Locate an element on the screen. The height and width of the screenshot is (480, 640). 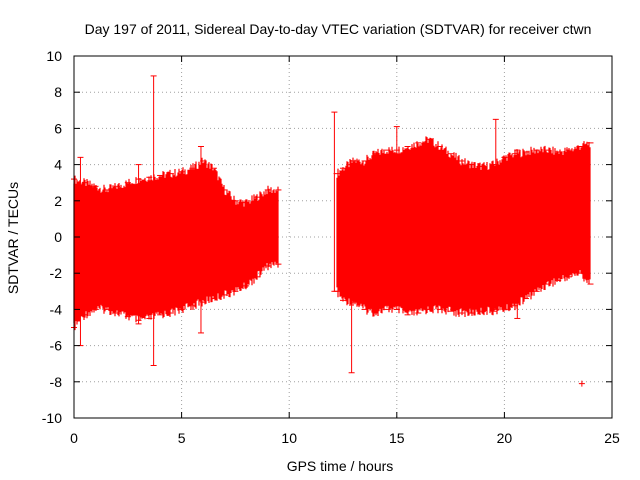
y-tick-label: -10 is located at coordinates (52, 418).